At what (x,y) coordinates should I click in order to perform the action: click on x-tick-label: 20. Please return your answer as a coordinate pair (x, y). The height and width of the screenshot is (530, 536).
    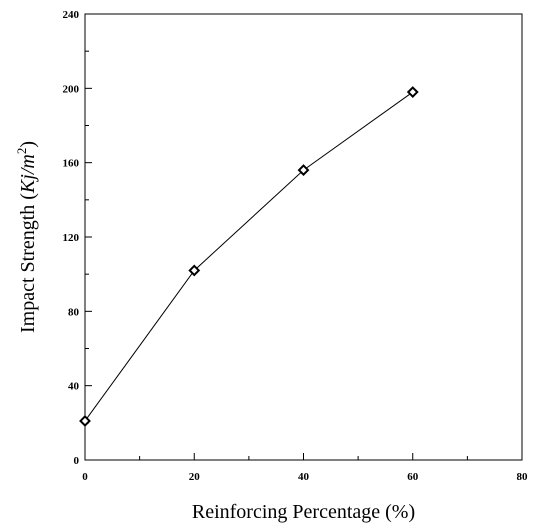
    Looking at the image, I should click on (195, 477).